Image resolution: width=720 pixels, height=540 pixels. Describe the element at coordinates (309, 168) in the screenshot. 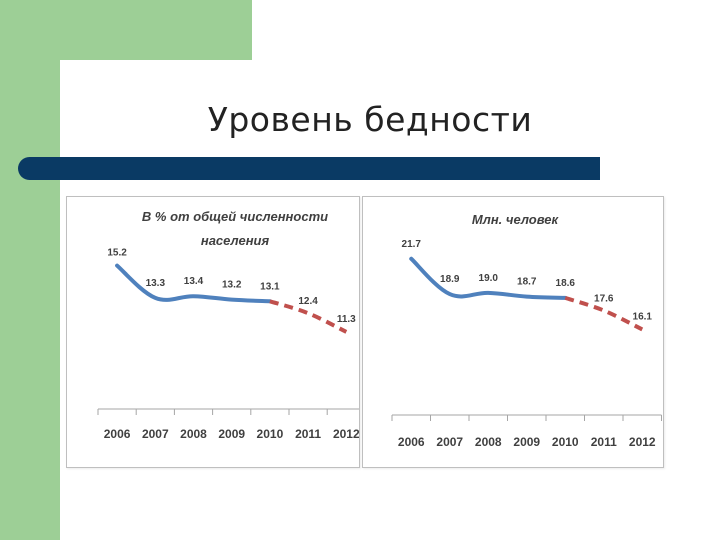

I see `title-rule` at that location.